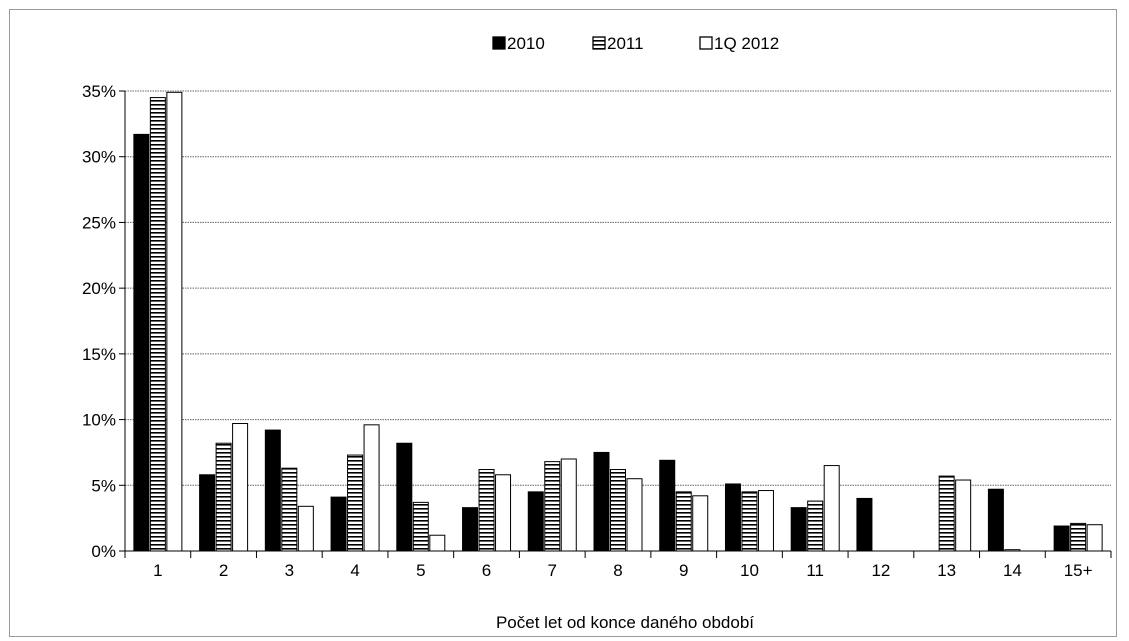  I want to click on y-tick-label: 20%, so click(99, 288).